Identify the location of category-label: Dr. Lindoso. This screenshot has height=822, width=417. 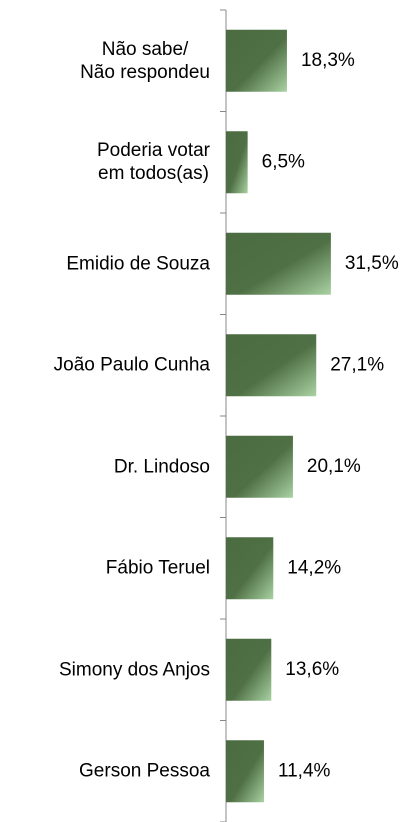
(161, 467).